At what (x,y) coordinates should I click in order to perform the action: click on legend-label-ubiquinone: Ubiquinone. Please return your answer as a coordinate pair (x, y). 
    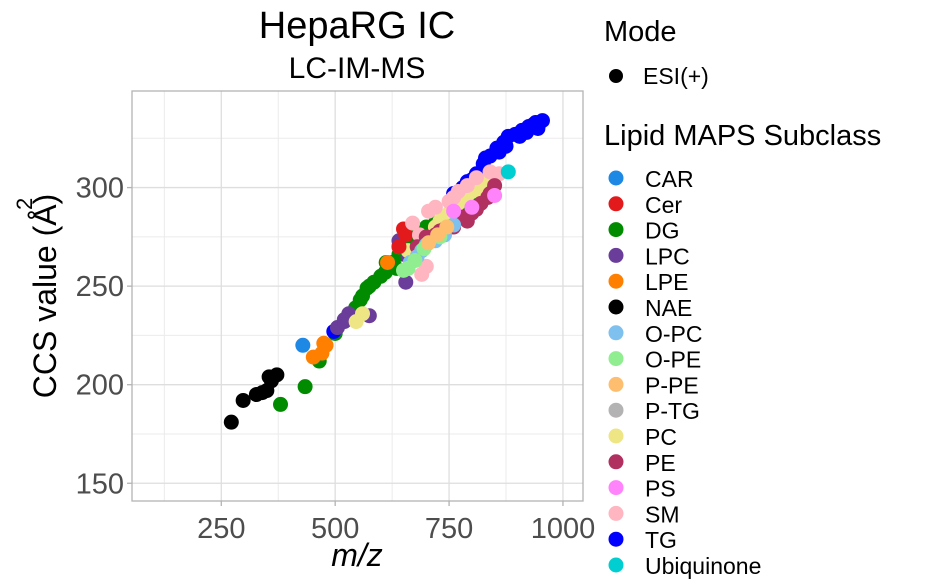
    Looking at the image, I should click on (703, 566).